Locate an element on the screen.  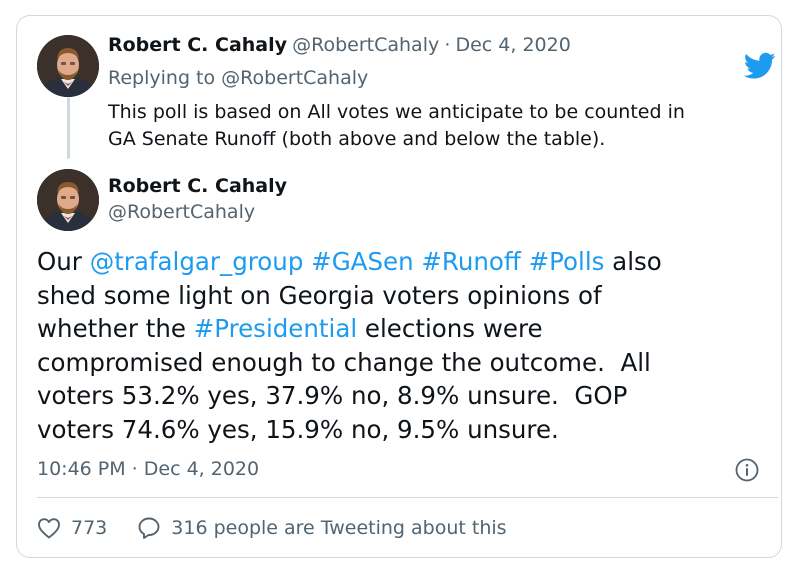
replying-prefix: Replying to is located at coordinates (165, 78).